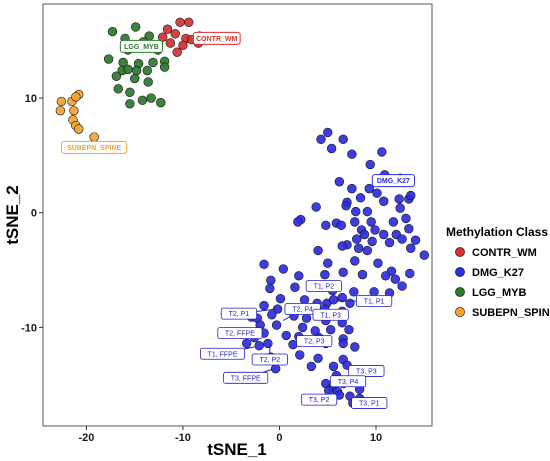 The width and height of the screenshot is (550, 461). I want to click on sample-label: T2, P4, so click(302, 309).